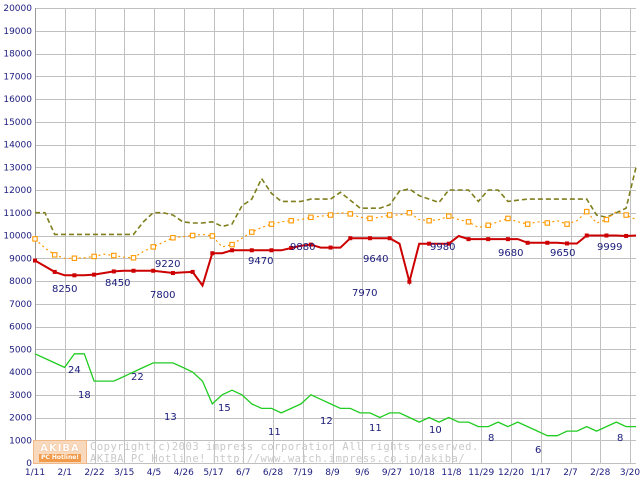 This screenshot has width=640, height=480. Describe the element at coordinates (630, 473) in the screenshot. I see `svg-text: 3/20` at that location.